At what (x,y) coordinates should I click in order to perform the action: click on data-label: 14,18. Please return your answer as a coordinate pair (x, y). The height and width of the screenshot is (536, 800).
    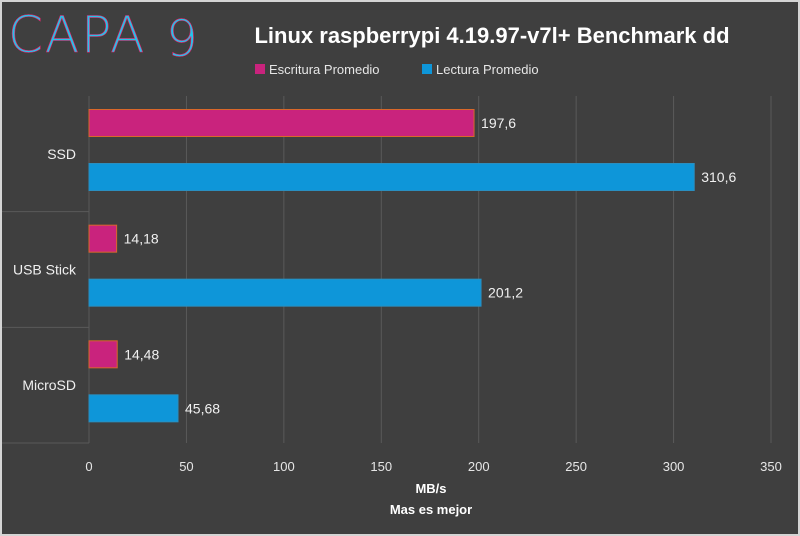
    Looking at the image, I should click on (141, 239).